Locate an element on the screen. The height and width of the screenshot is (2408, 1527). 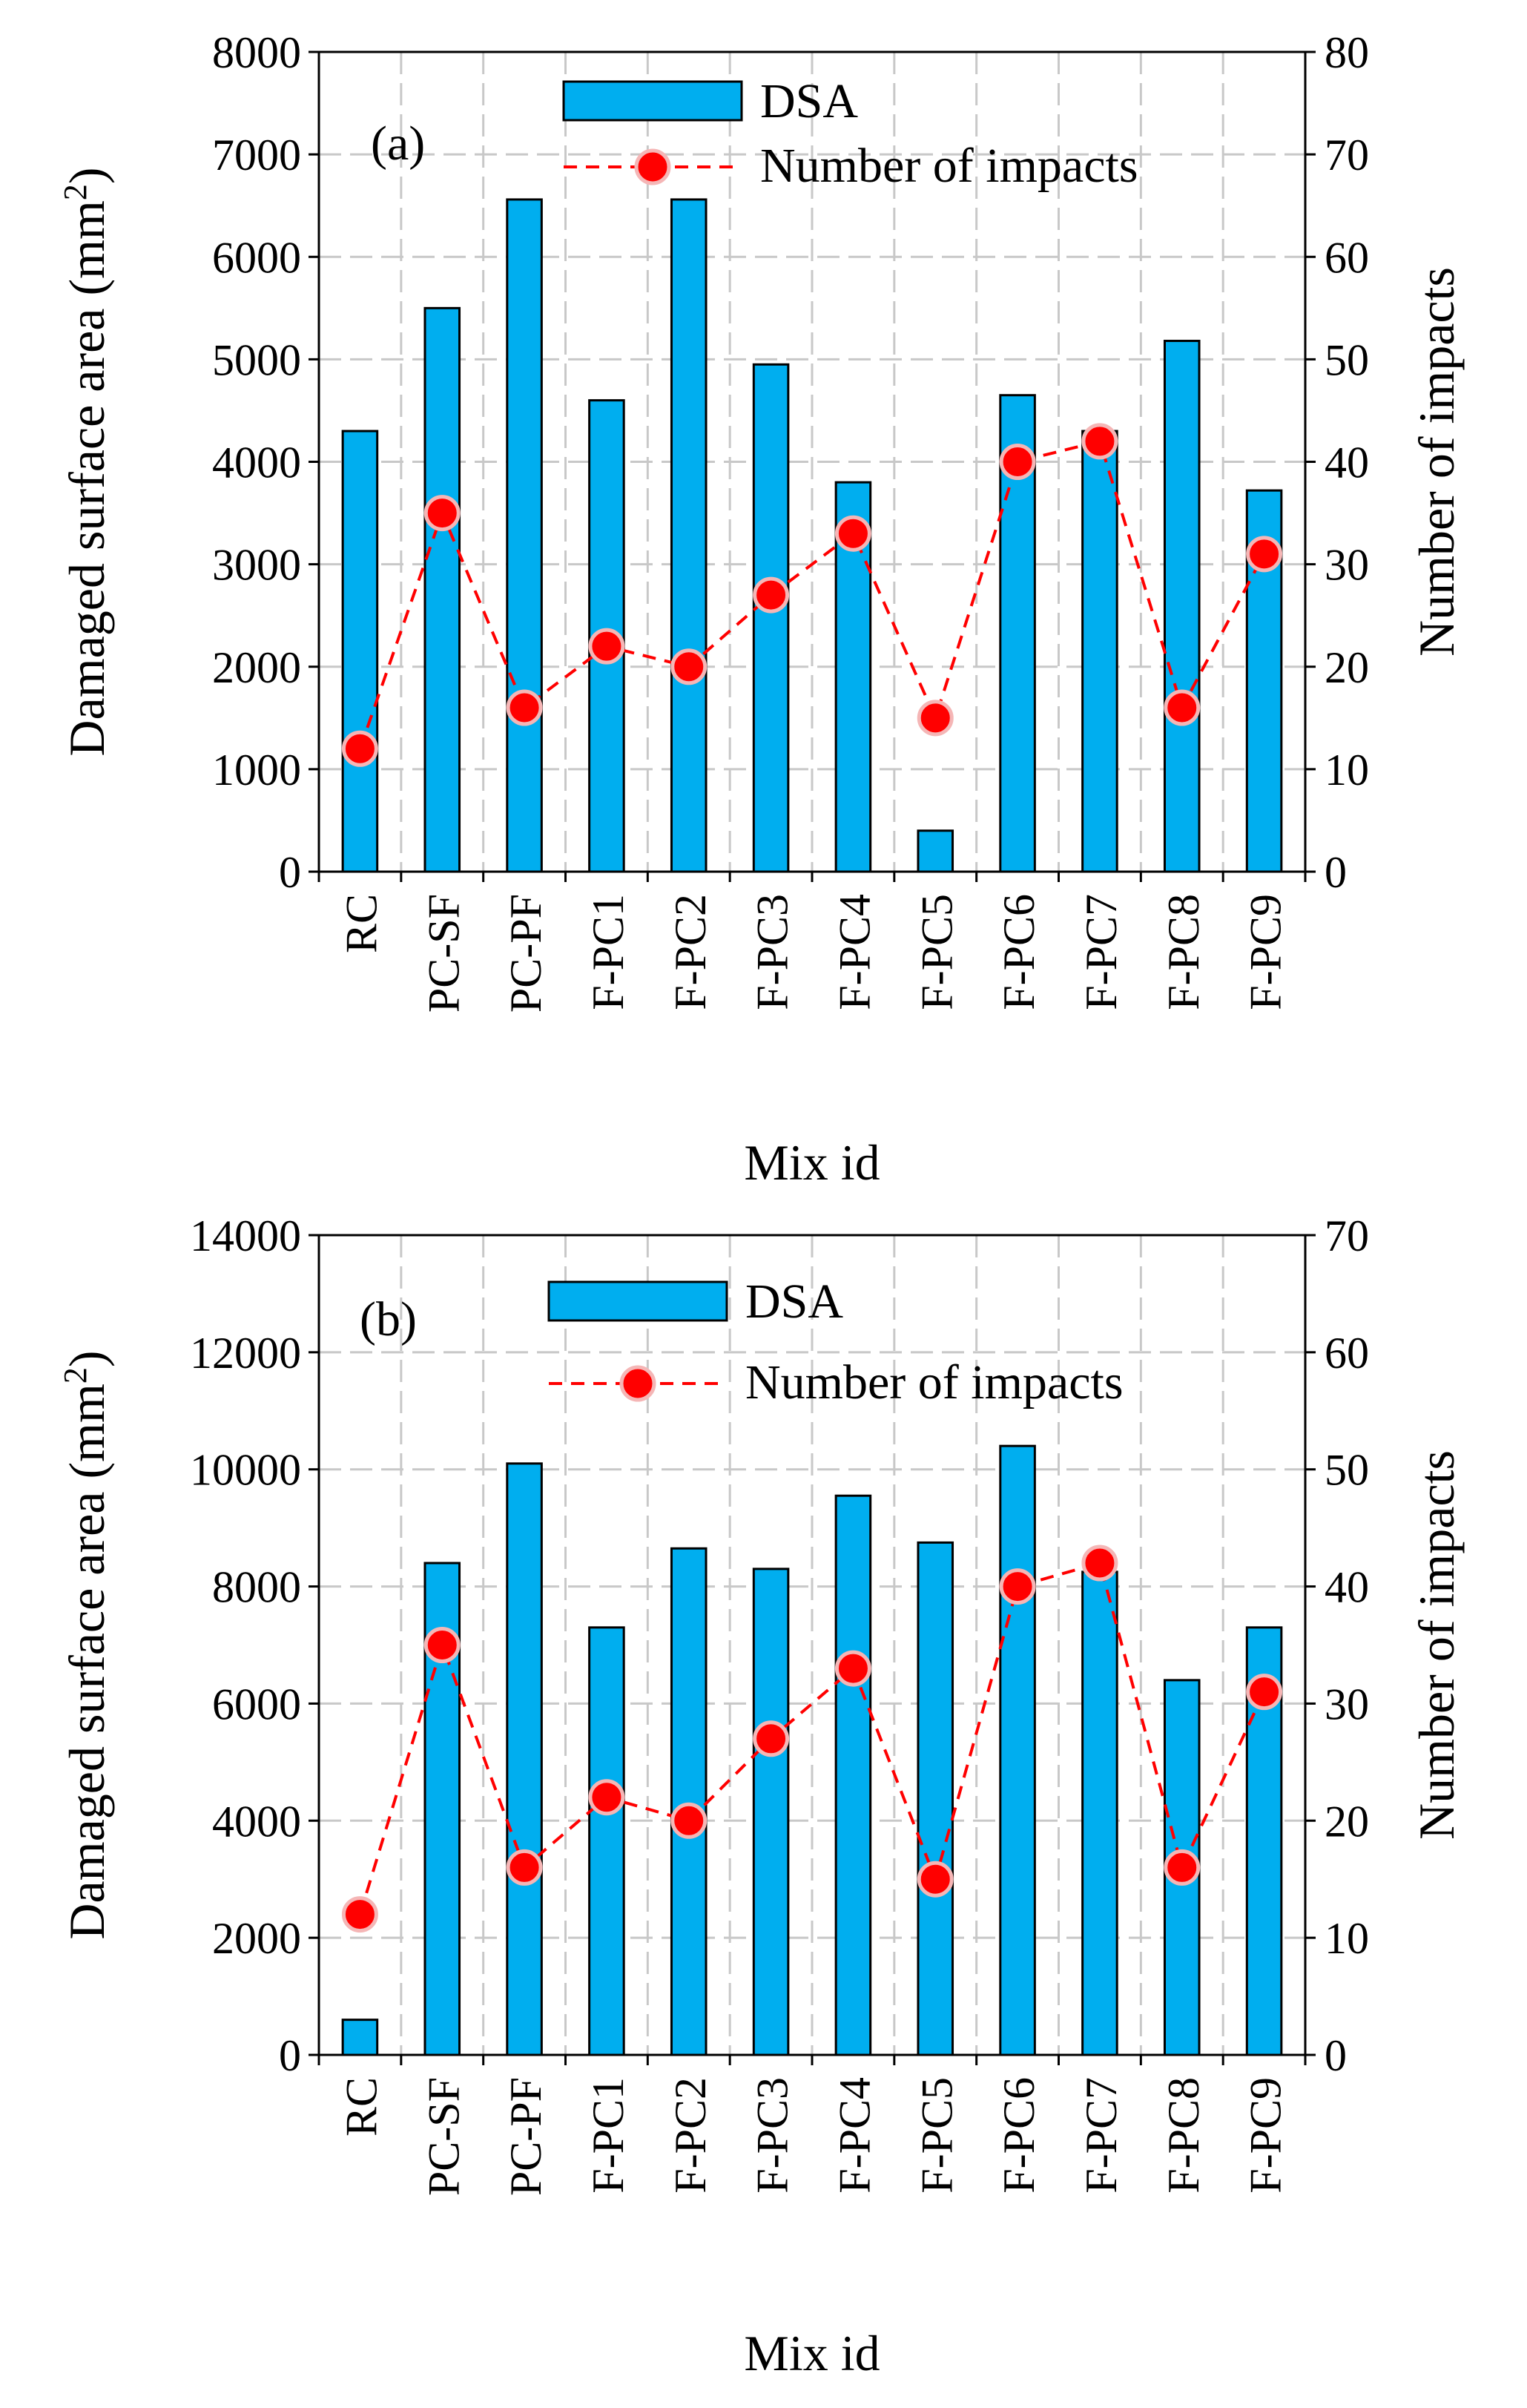
impact-point-F-PC5 is located at coordinates (935, 718).